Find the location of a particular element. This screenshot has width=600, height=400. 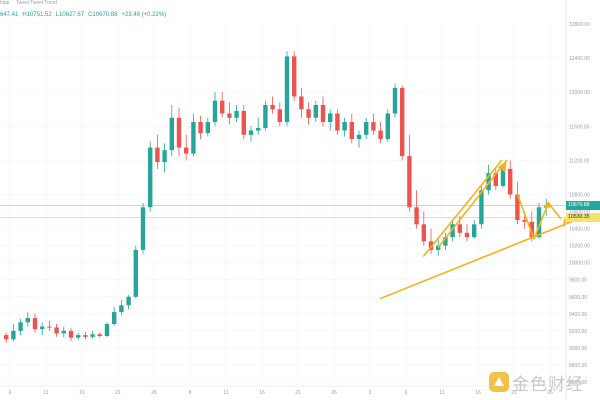

price-tick-label: 8600.00 is located at coordinates (578, 383).